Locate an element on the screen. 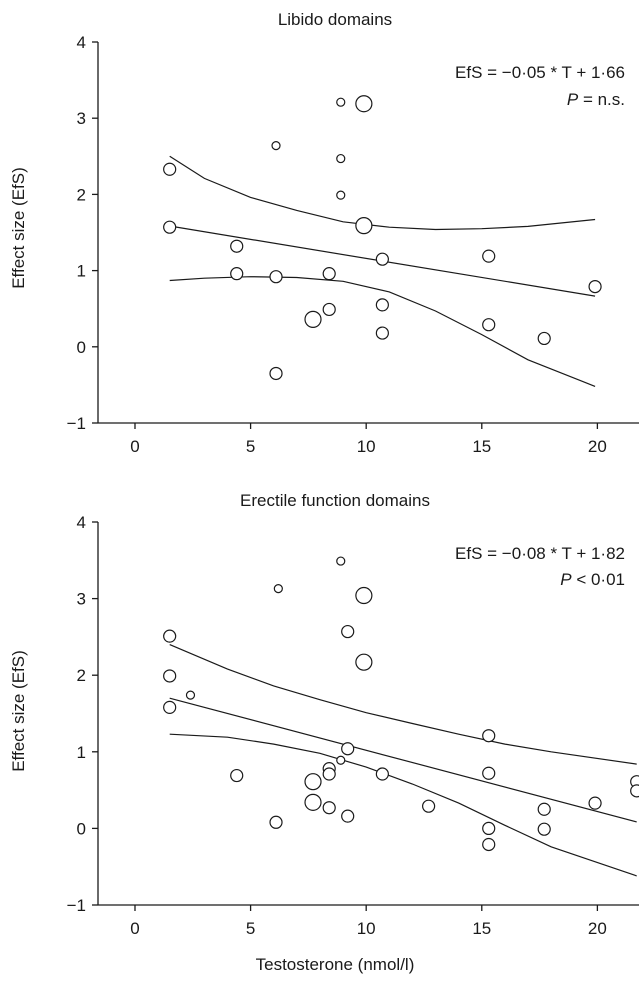 This screenshot has width=639, height=982. regression-line is located at coordinates (403, 760).